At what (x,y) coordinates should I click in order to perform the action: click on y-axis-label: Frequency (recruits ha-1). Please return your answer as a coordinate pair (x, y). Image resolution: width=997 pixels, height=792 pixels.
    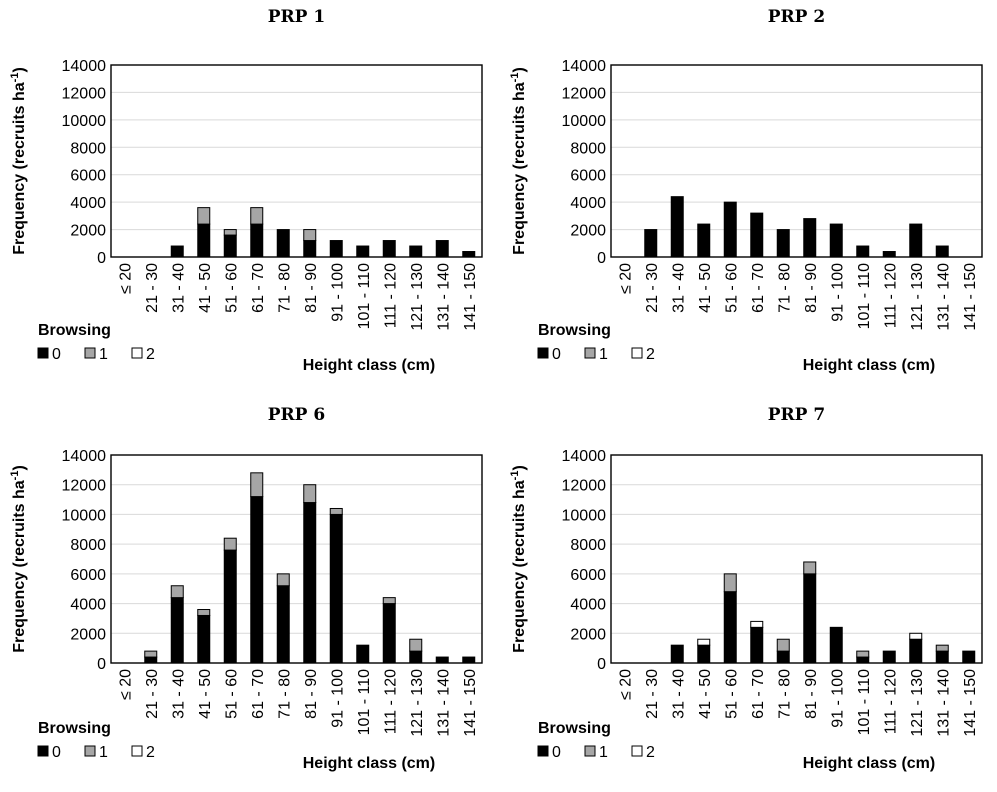
    Looking at the image, I should click on (18, 559).